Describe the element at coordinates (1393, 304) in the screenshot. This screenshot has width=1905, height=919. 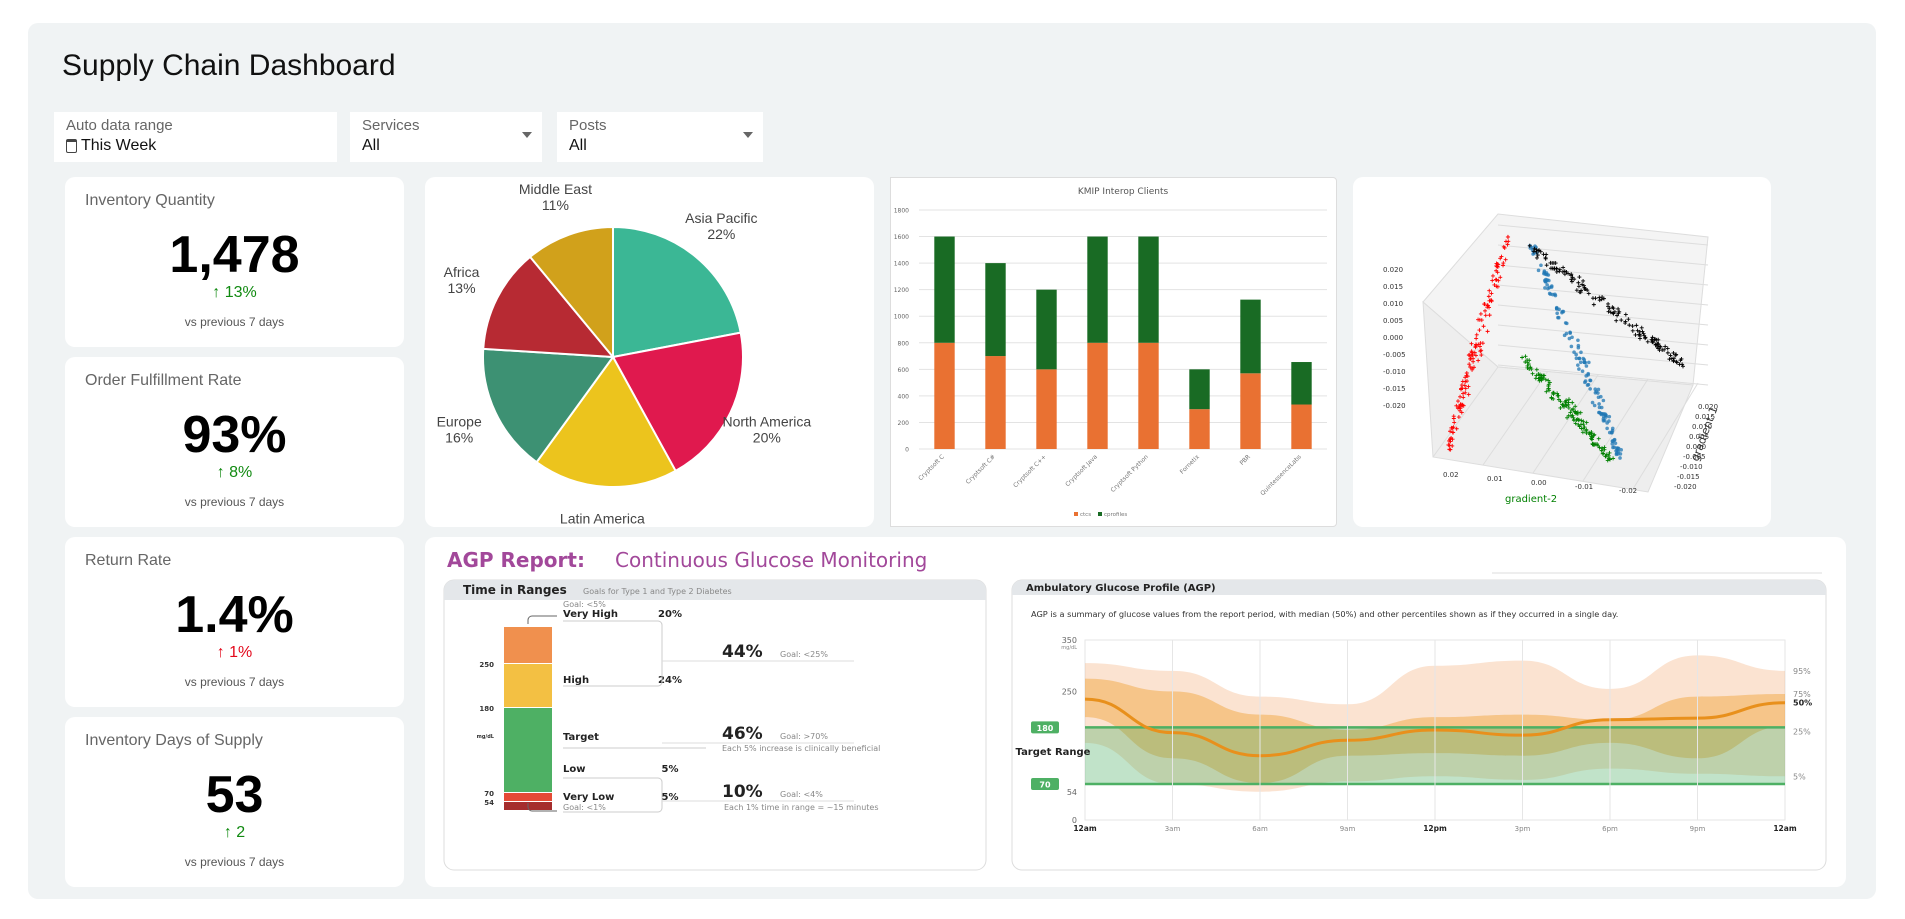
I see `z-tick-label: 0.010` at that location.